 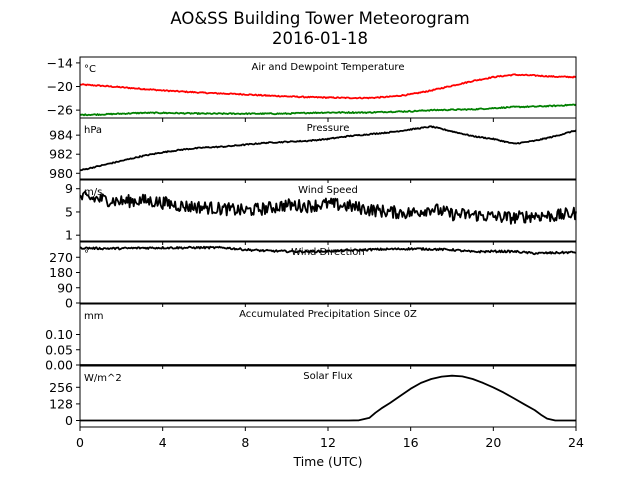 What do you see at coordinates (328, 190) in the screenshot?
I see `panel-title: Wind Speed` at bounding box center [328, 190].